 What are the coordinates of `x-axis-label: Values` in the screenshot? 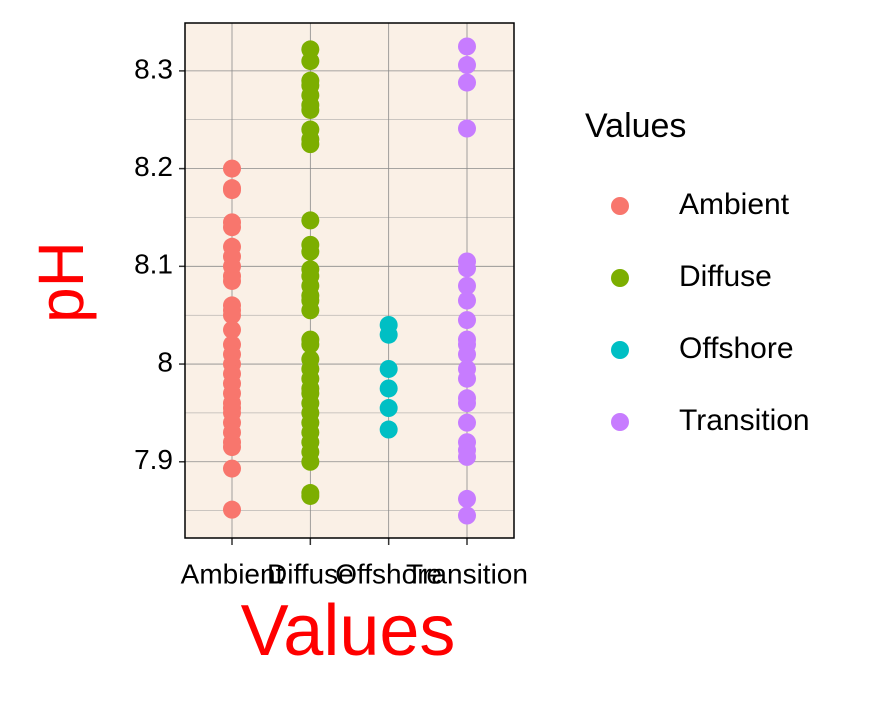 It's located at (348, 631).